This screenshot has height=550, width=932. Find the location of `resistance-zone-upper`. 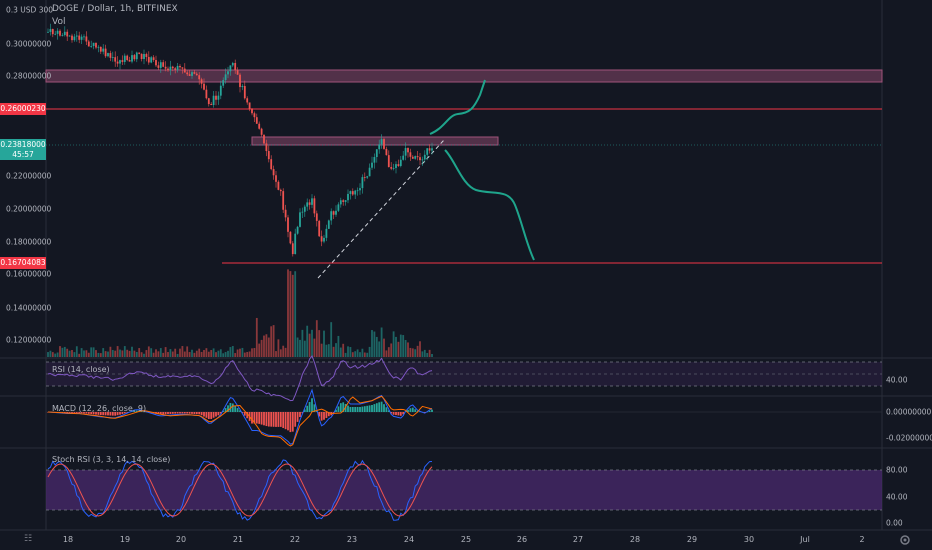

resistance-zone-upper is located at coordinates (464, 76).